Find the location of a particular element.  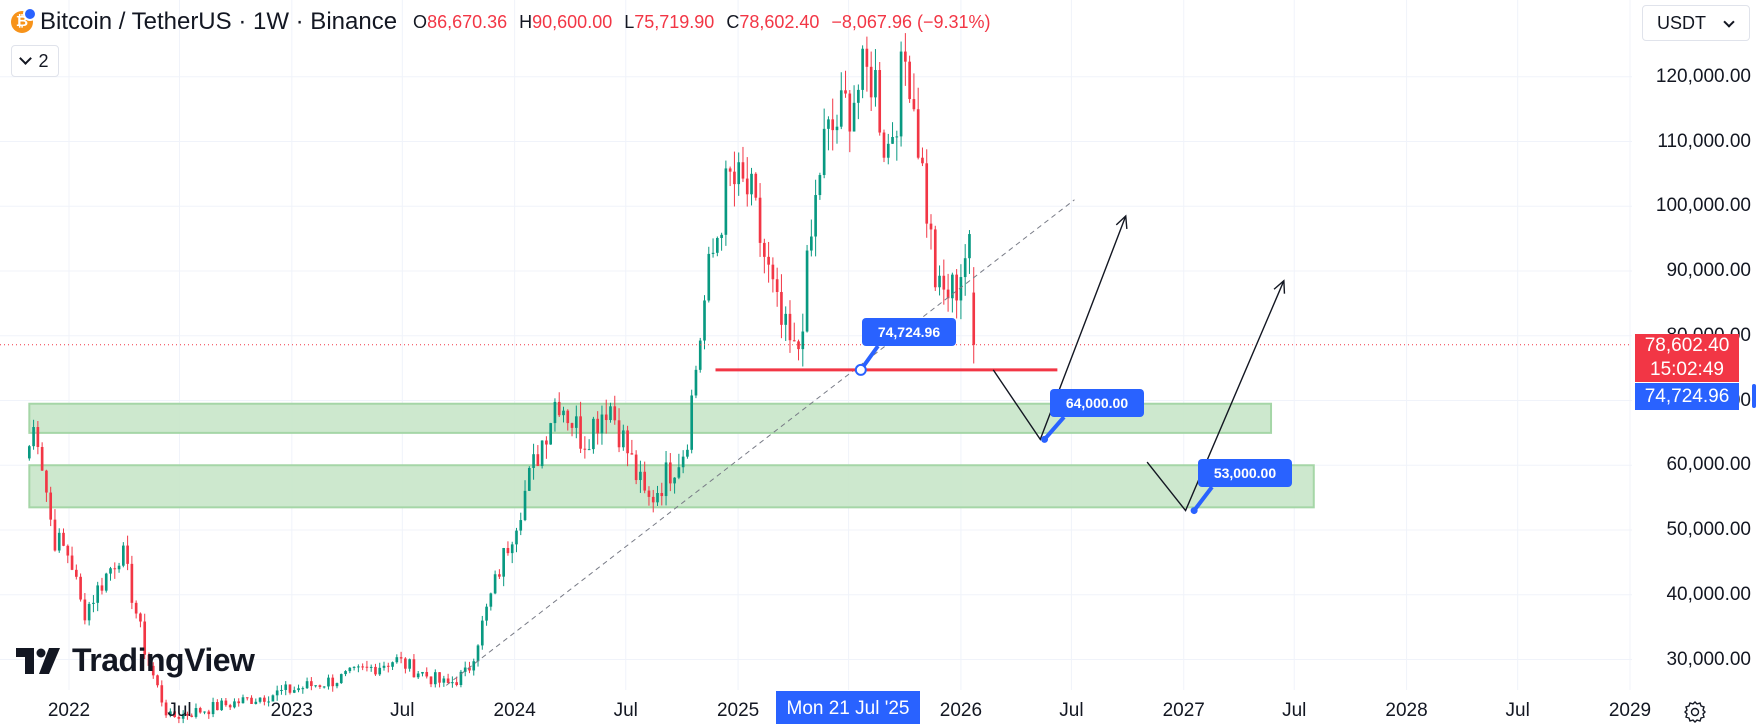

tradingview-logo: TradingView is located at coordinates (135, 660).